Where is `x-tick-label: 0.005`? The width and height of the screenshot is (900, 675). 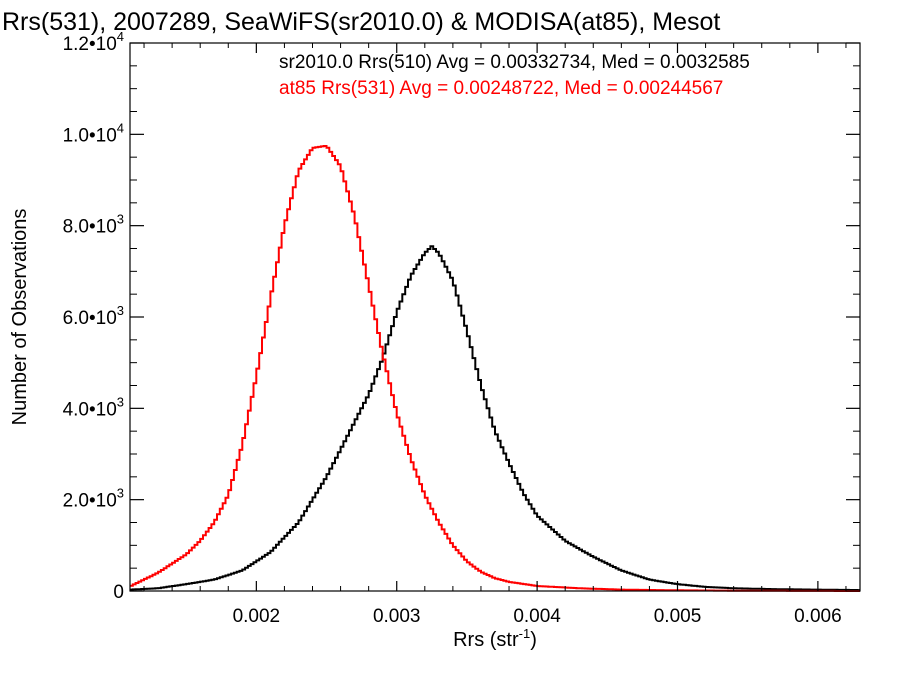
x-tick-label: 0.005 is located at coordinates (678, 616).